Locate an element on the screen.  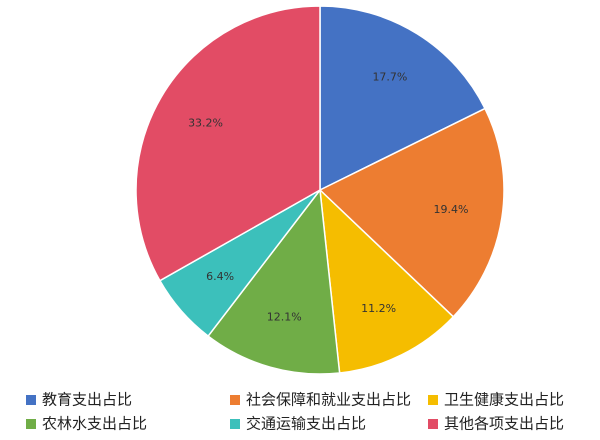
legend-label: 其他各项支出占比 is located at coordinates (504, 424).